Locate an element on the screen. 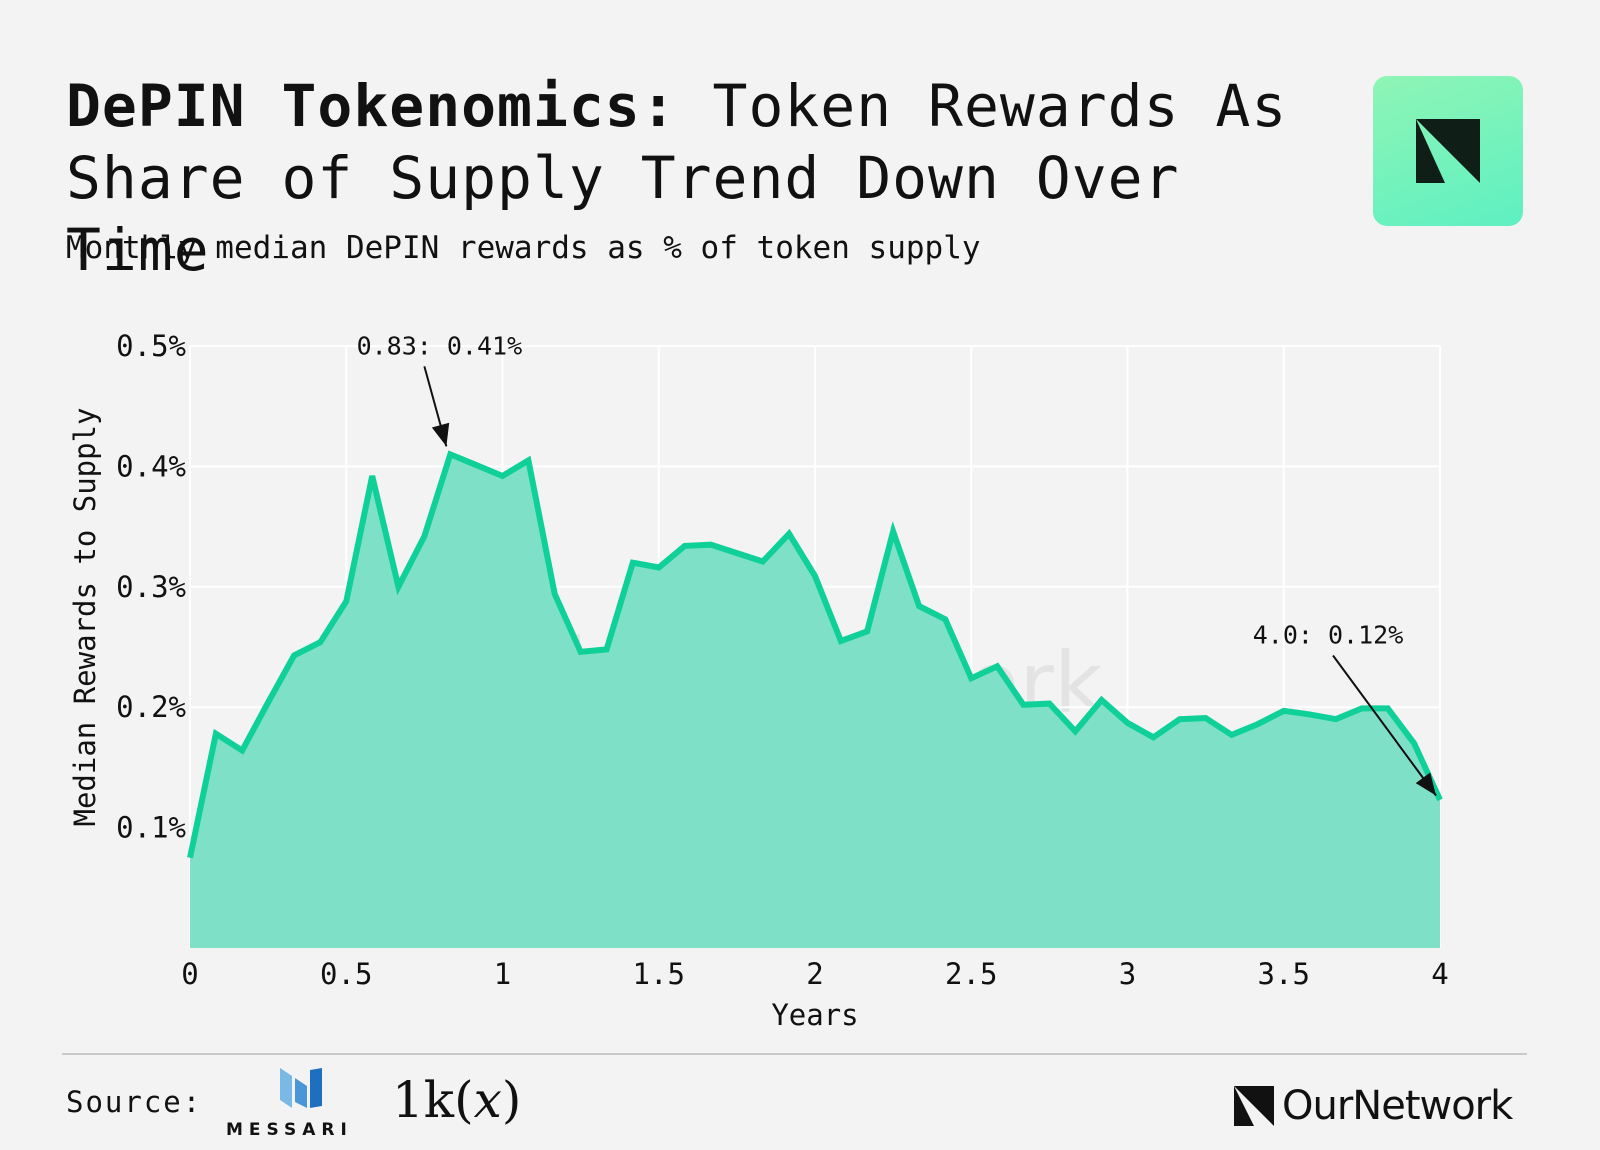 Image resolution: width=1600 pixels, height=1150 pixels. y-tick-label: 0.4% is located at coordinates (151, 466).